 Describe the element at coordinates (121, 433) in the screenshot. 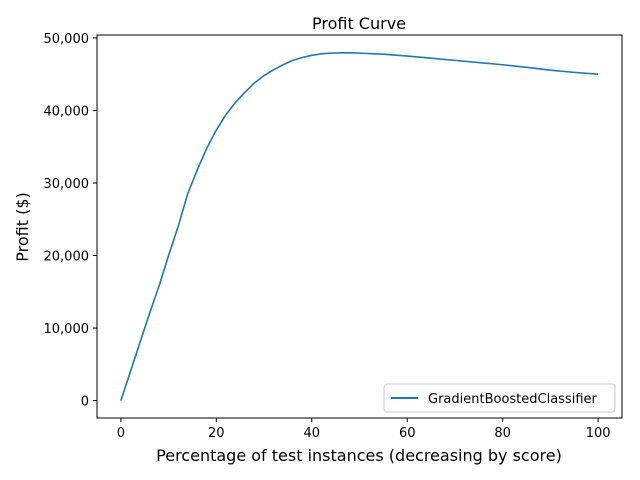

I see `x-tick-label: 0` at that location.